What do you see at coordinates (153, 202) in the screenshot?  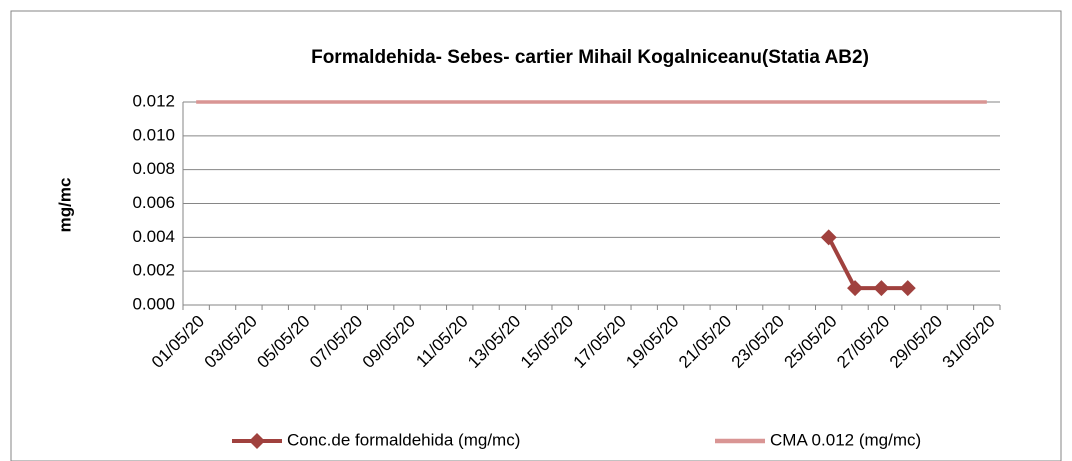 I see `y-tick-label: 0.006` at bounding box center [153, 202].